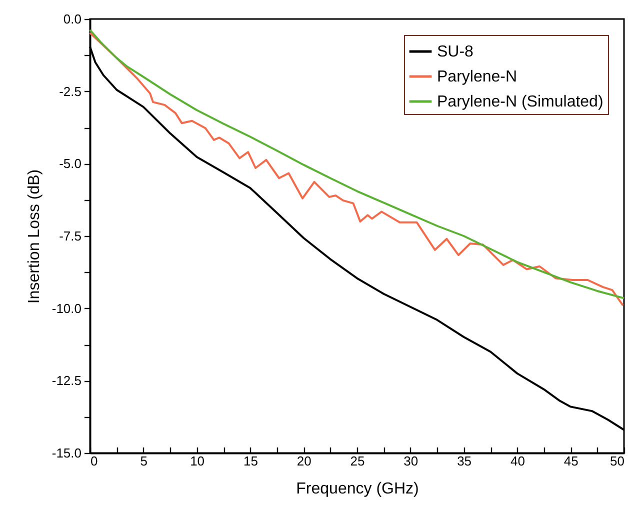 The width and height of the screenshot is (635, 520). I want to click on x-tick-label: 30, so click(411, 461).